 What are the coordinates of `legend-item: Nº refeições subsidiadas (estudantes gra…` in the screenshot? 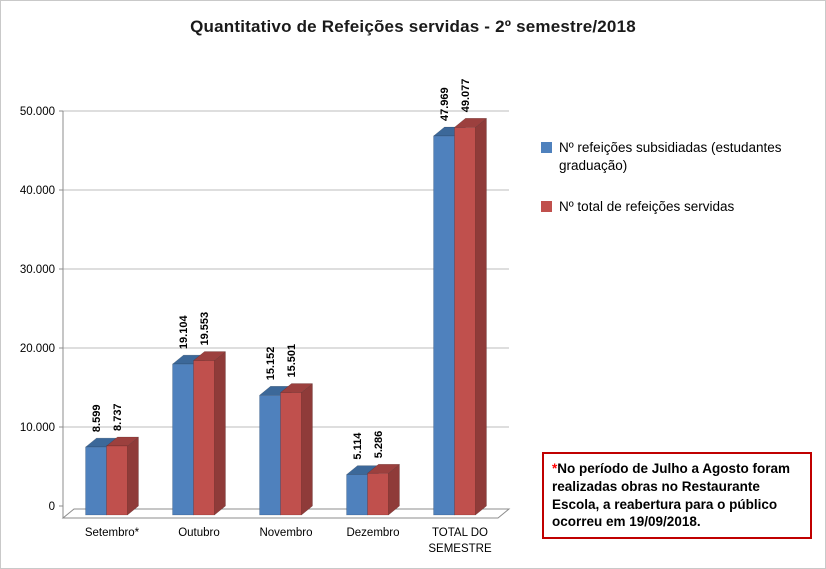 It's located at (673, 156).